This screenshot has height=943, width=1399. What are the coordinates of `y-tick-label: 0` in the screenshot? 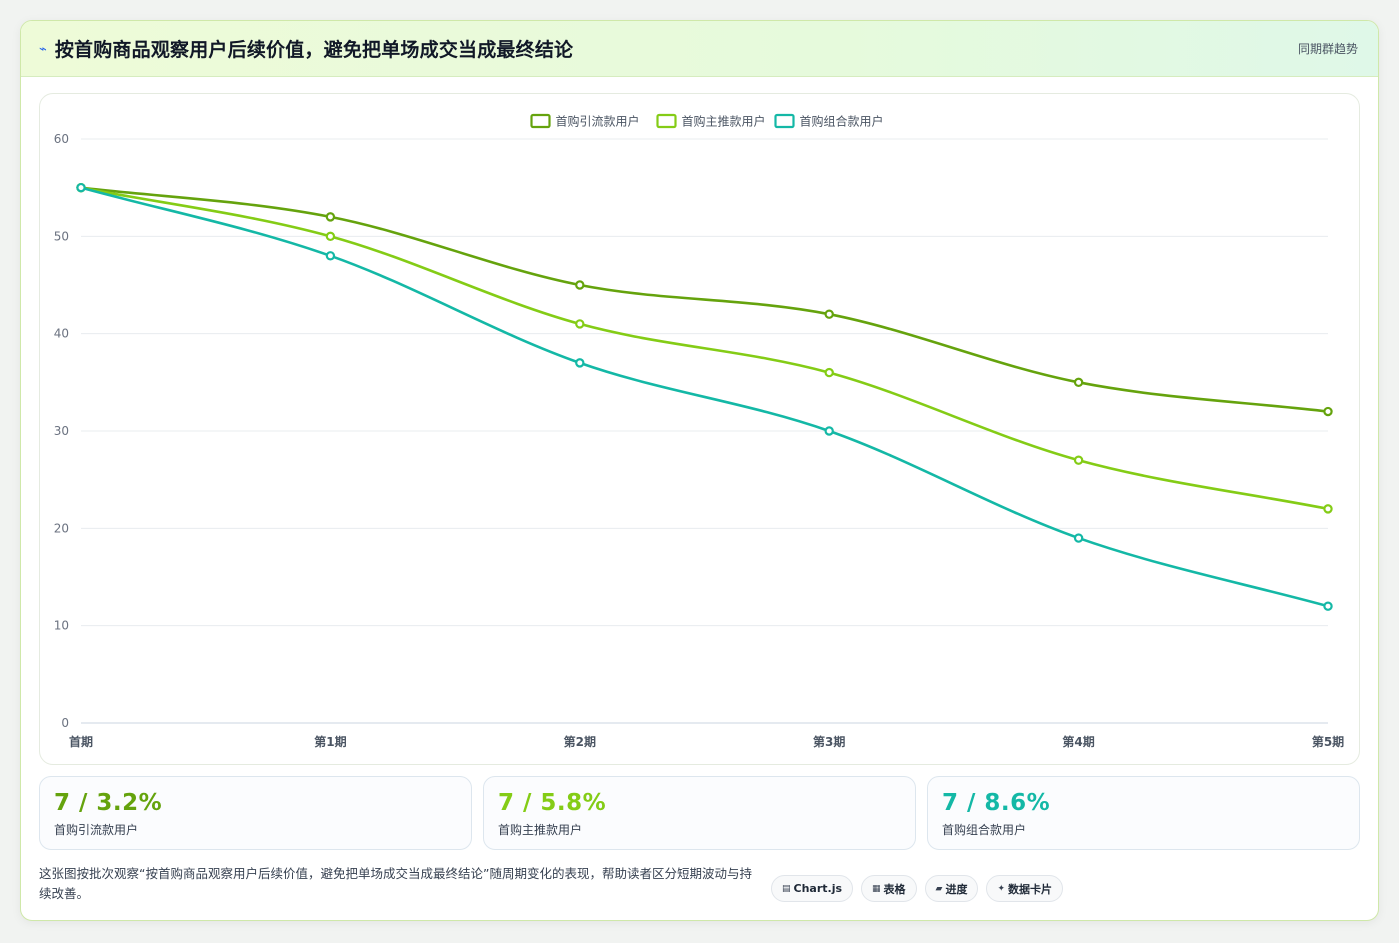 It's located at (65, 723).